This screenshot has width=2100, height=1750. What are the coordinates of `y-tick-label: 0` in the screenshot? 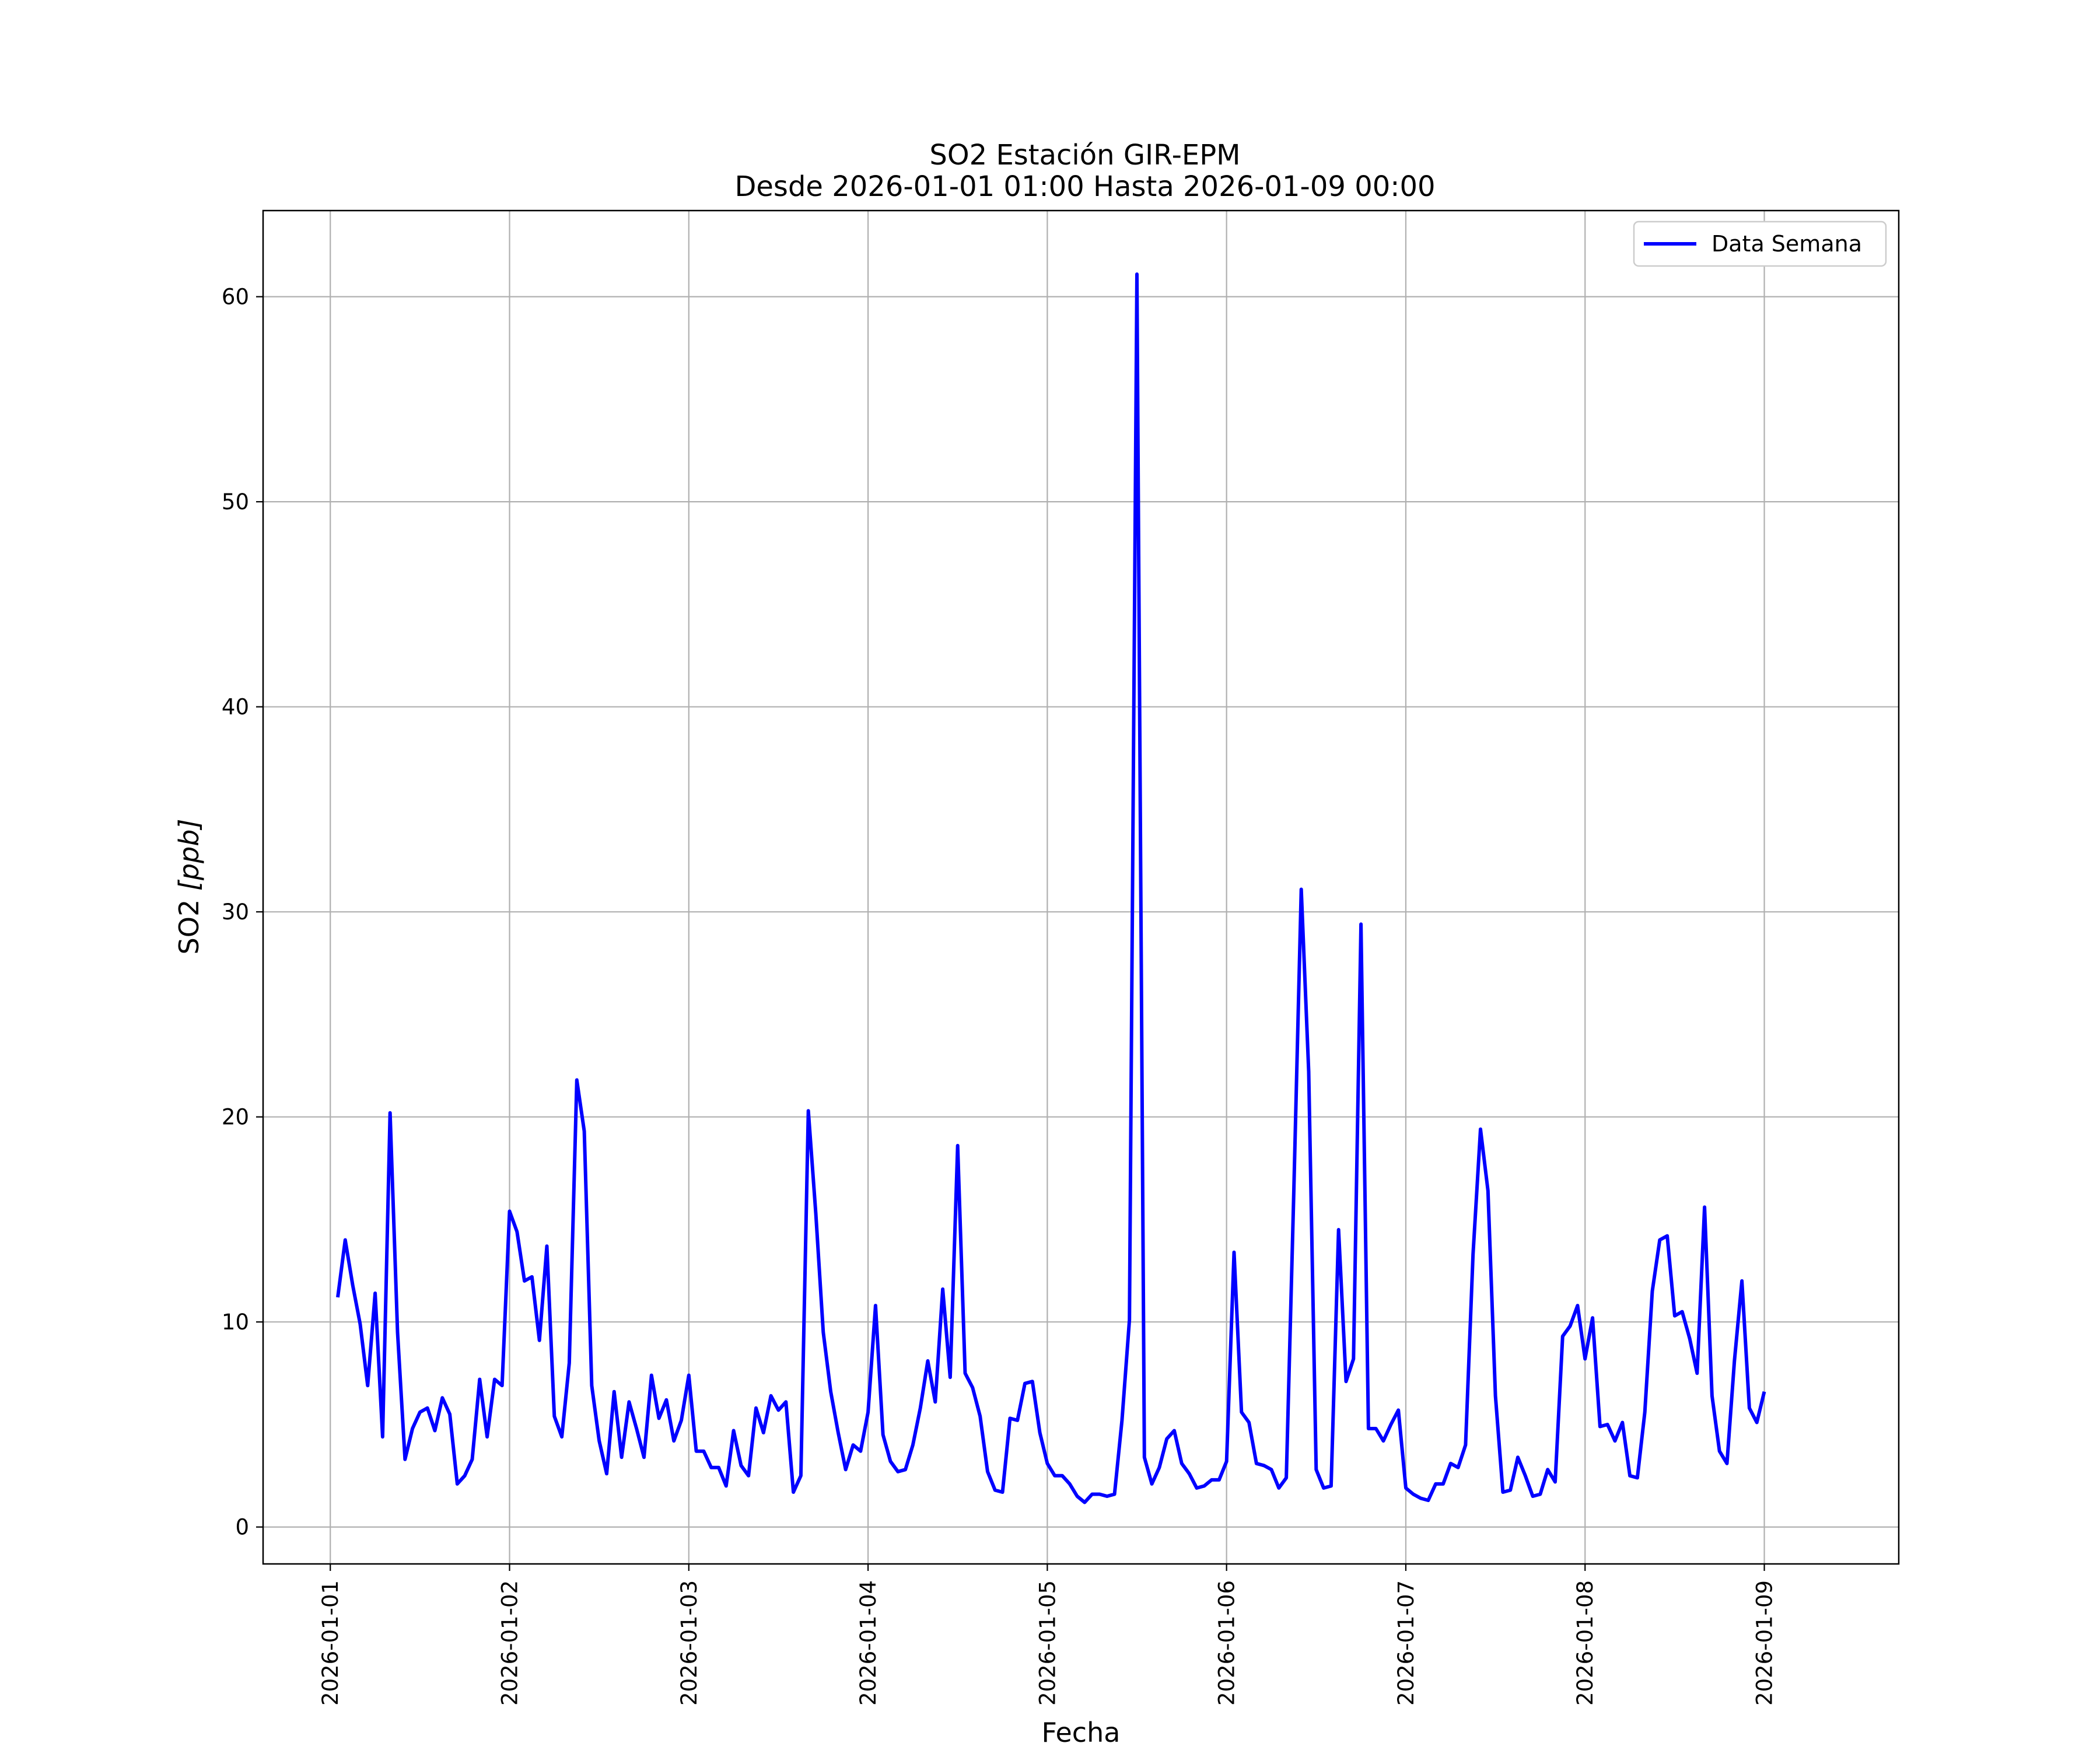 It's located at (242, 1527).